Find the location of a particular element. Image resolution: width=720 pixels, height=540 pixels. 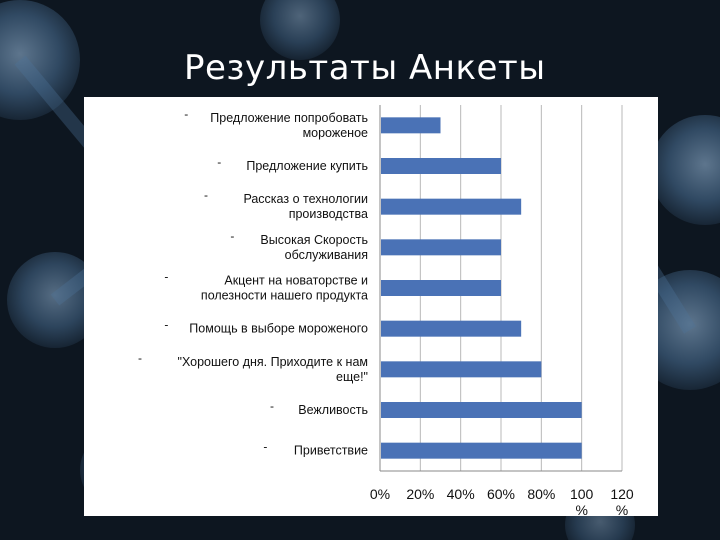

category-label-line: еще!" is located at coordinates (352, 377).